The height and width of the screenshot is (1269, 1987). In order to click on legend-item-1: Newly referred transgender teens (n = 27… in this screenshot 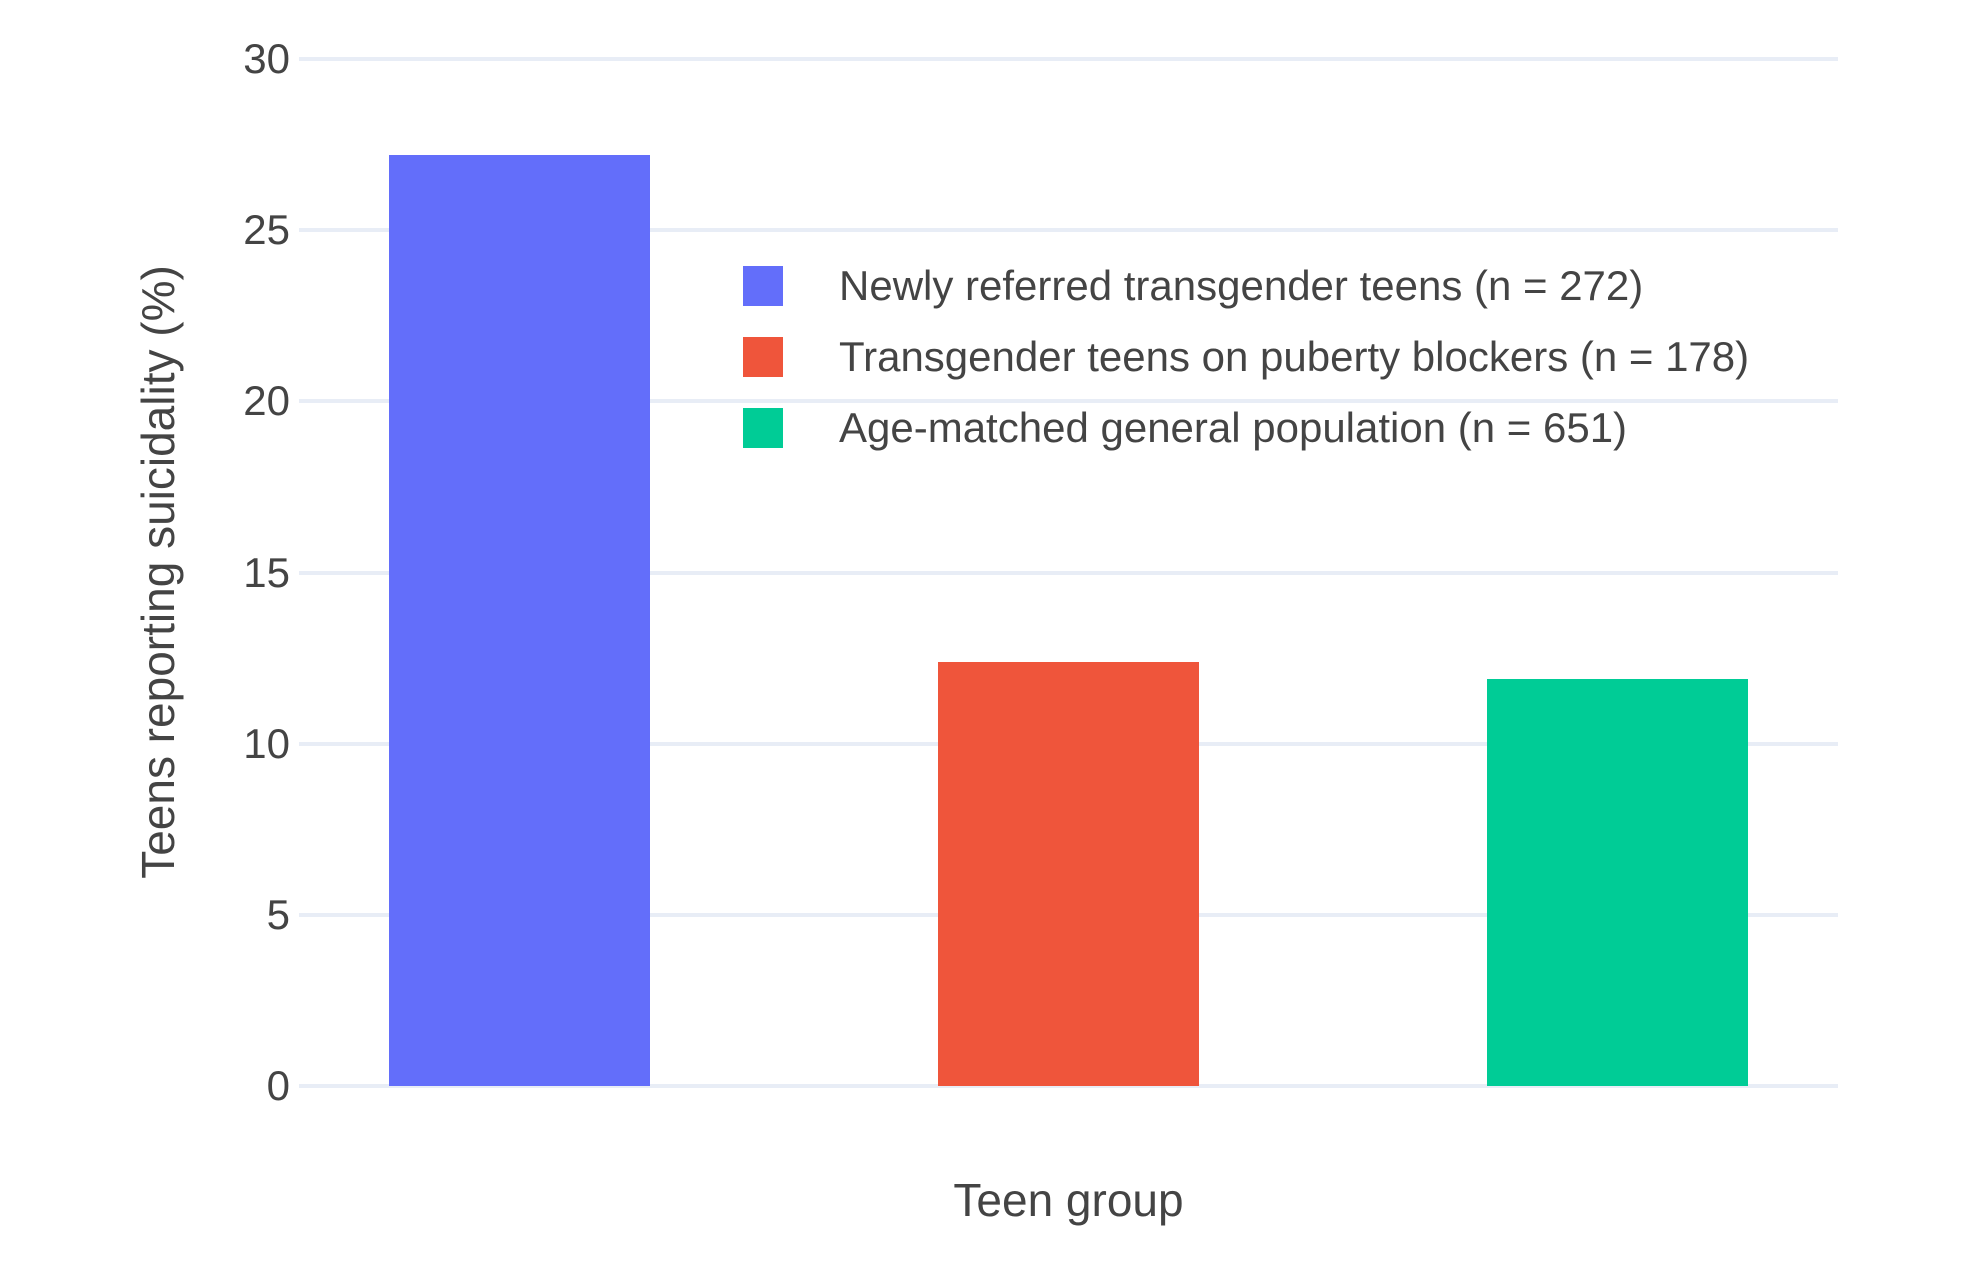, I will do `click(1246, 286)`.